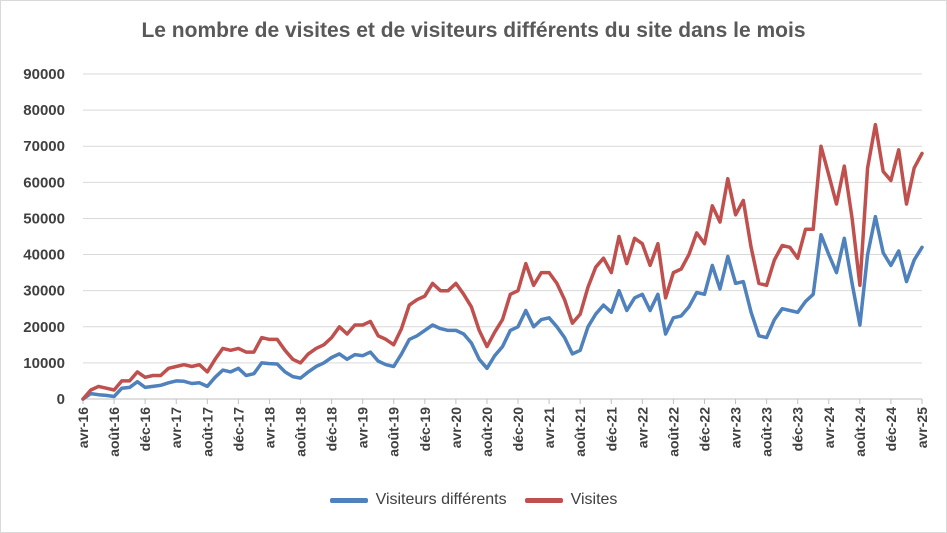 Image resolution: width=947 pixels, height=533 pixels. Describe the element at coordinates (611, 429) in the screenshot. I see `x-tick-label: déc-21` at that location.